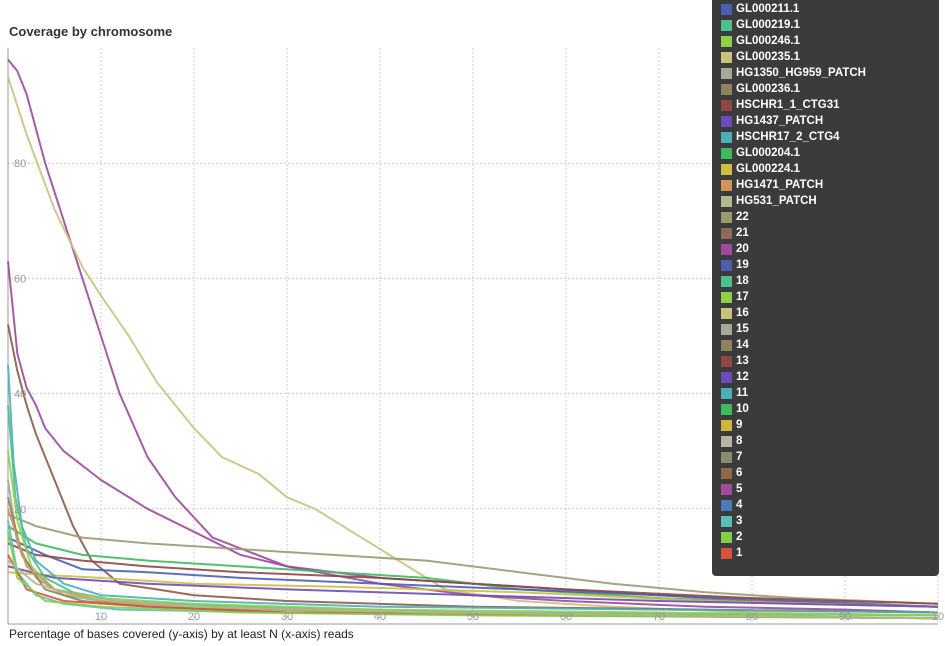  Describe the element at coordinates (735, 361) in the screenshot. I see `legend-item: 13` at that location.